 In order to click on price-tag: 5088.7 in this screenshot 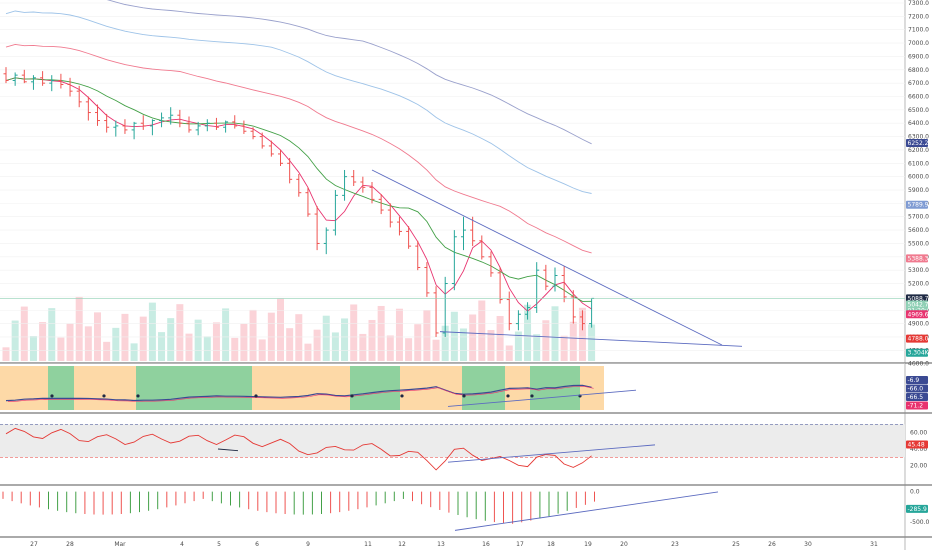, I will do `click(917, 298)`.